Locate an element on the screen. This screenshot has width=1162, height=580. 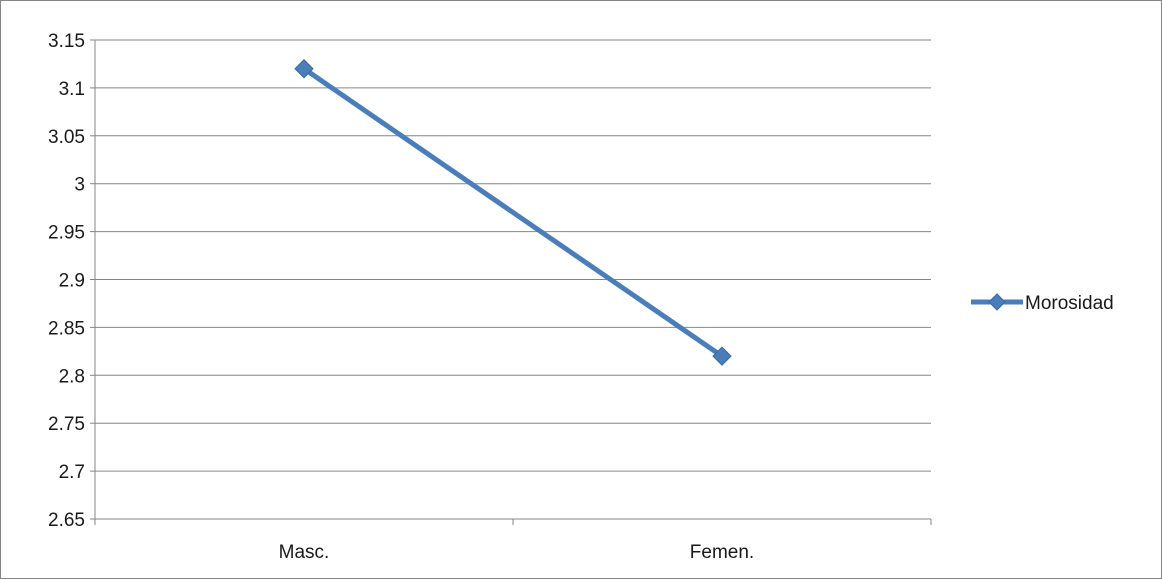
y-tick-label: 2.95 is located at coordinates (66, 233).